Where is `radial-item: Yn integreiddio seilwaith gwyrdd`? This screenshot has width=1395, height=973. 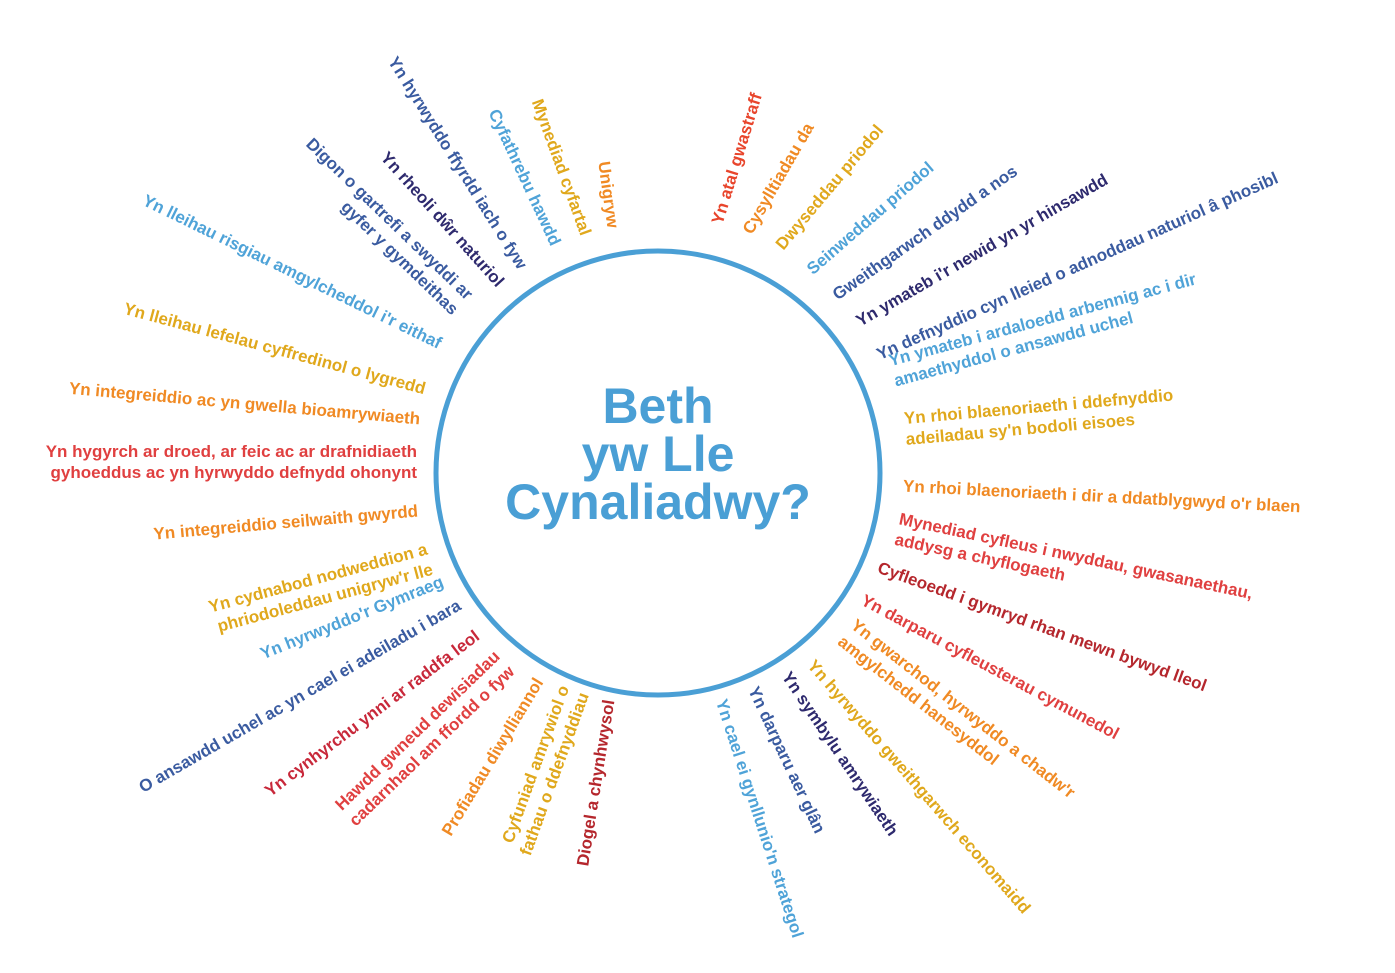 radial-item: Yn integreiddio seilwaith gwyrdd is located at coordinates (286, 523).